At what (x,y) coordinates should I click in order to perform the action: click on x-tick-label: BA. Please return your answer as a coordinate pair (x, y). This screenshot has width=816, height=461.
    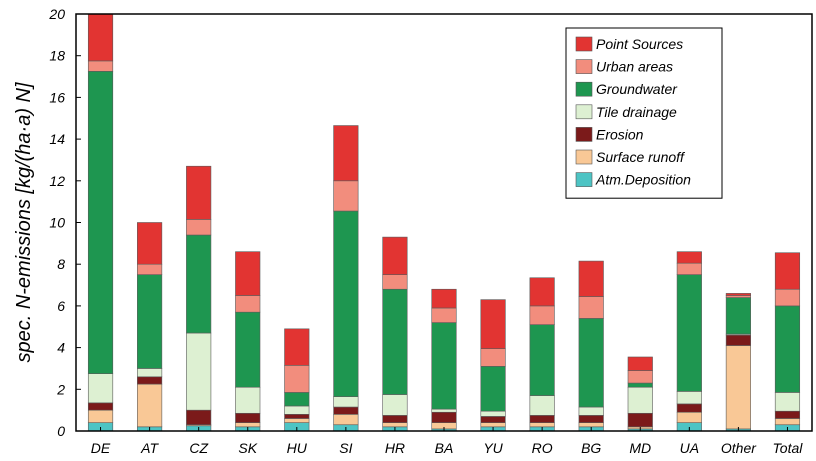
    Looking at the image, I should click on (444, 448).